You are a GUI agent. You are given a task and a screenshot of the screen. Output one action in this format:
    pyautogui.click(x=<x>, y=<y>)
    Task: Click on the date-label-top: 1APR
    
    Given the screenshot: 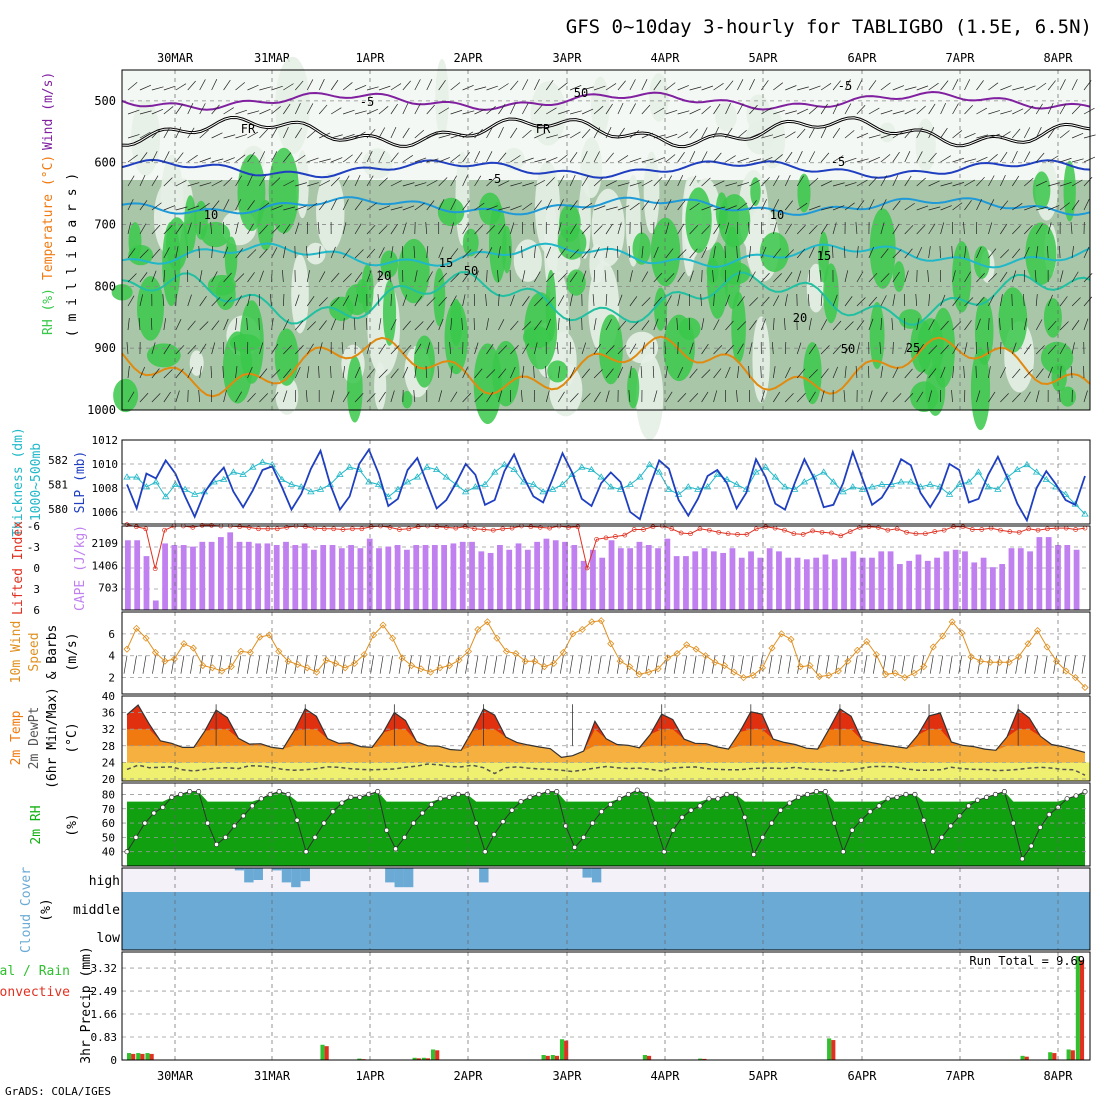 What is the action you would take?
    pyautogui.click(x=371, y=58)
    